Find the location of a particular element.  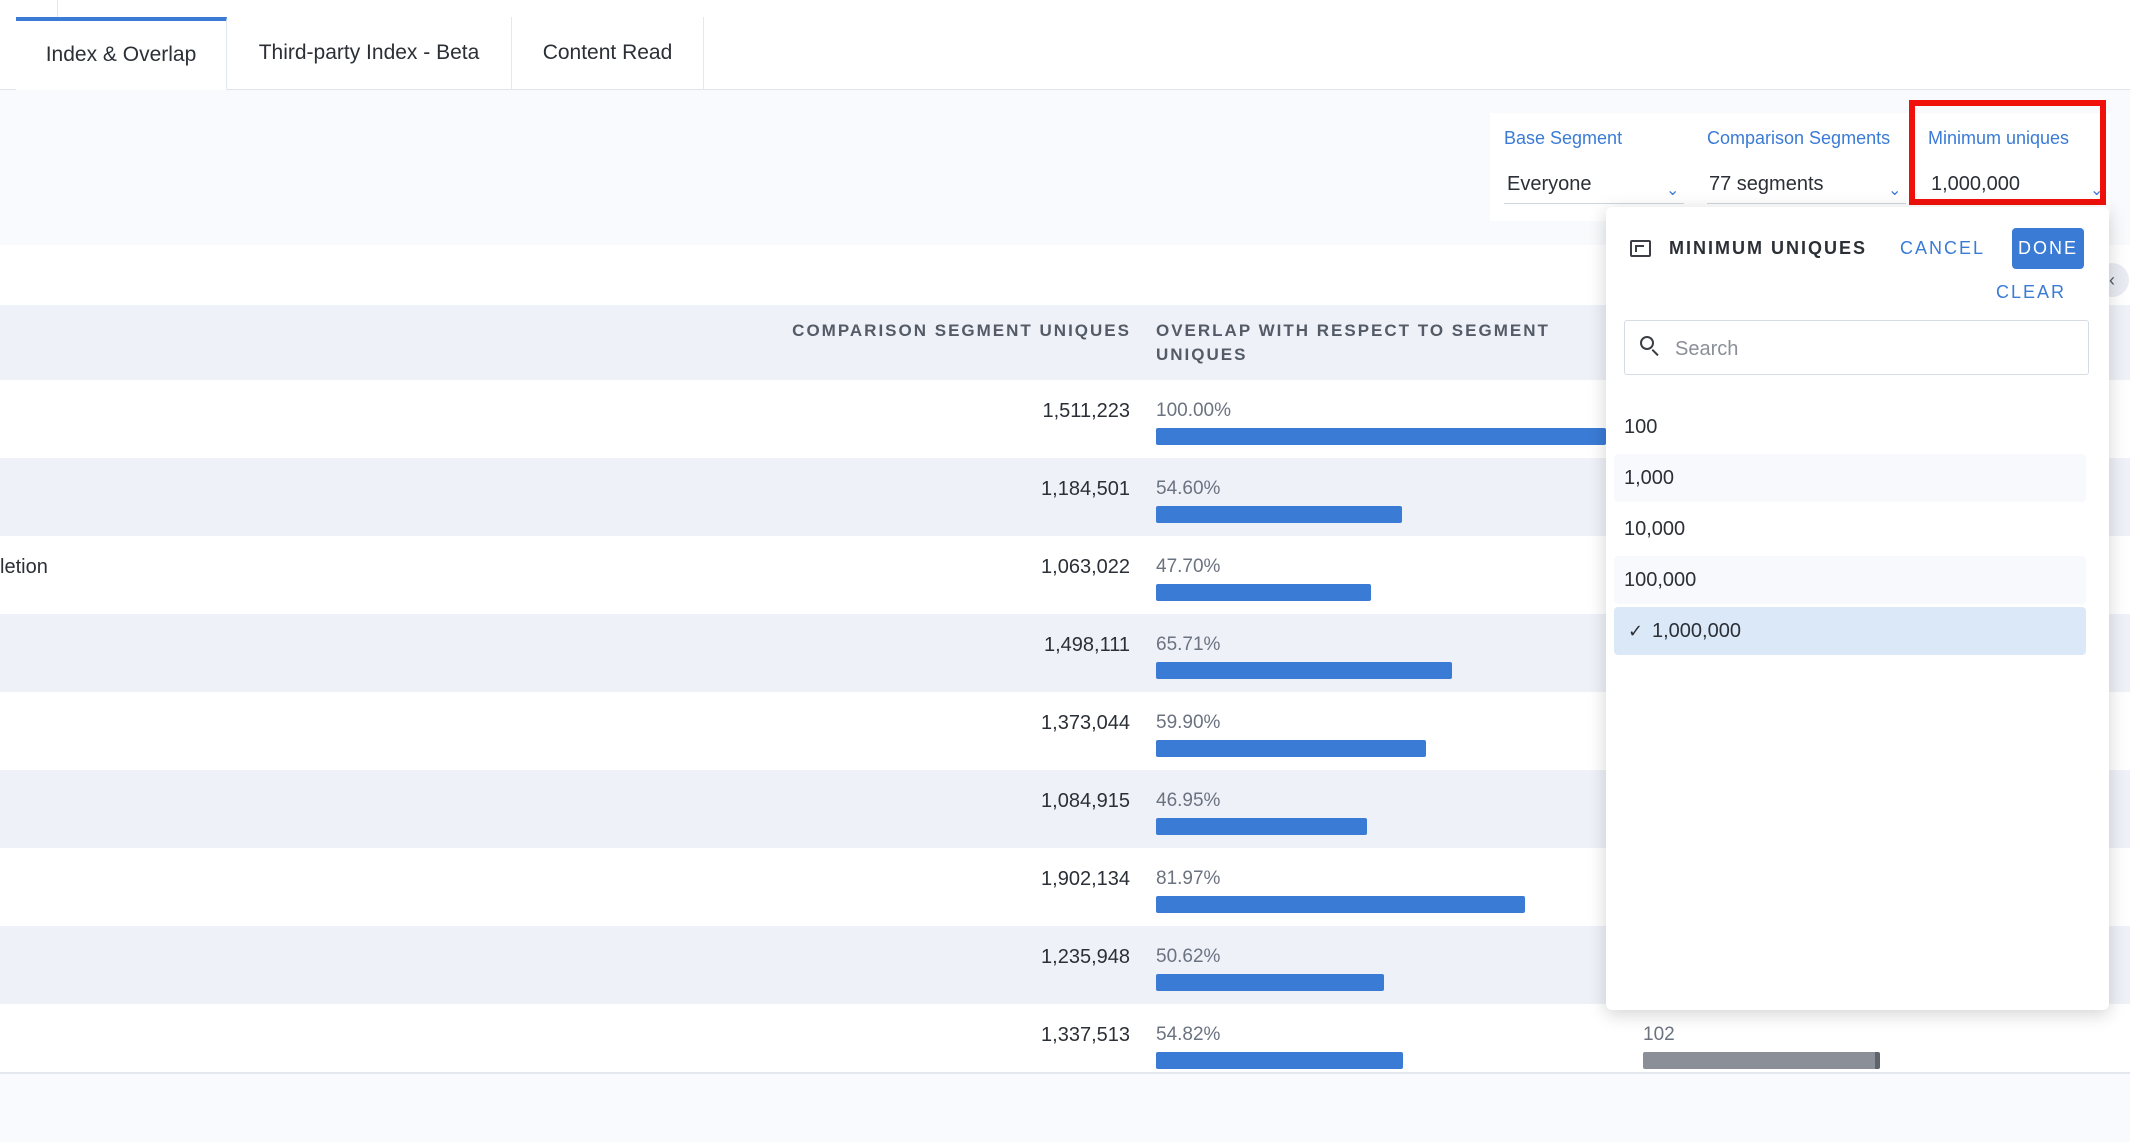

minimum-uniques-value: 1,000,000 is located at coordinates (1975, 184).